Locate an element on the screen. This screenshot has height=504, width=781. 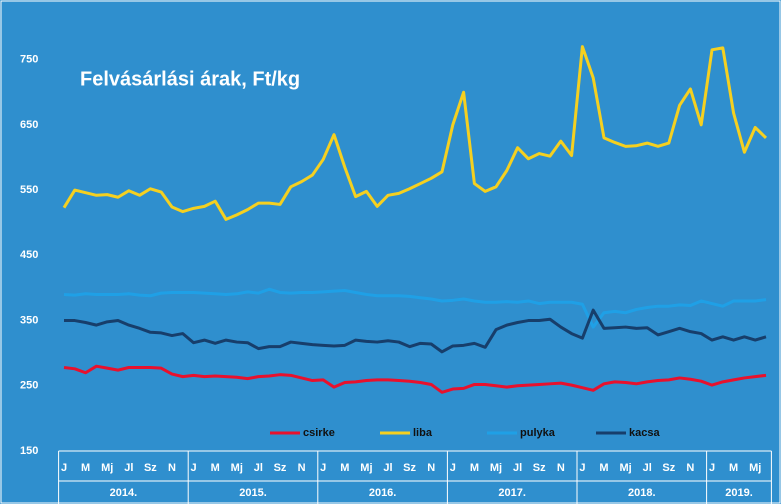
legend-label: csirke is located at coordinates (319, 433).